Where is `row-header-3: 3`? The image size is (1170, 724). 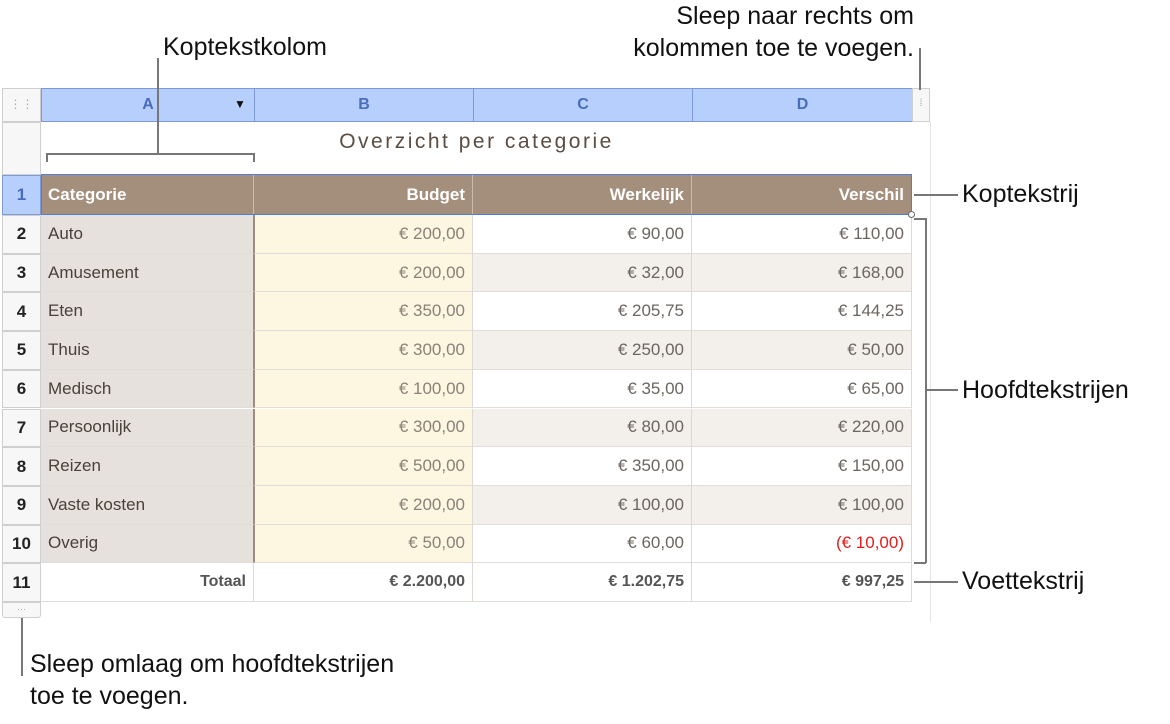
row-header-3: 3 is located at coordinates (21, 273).